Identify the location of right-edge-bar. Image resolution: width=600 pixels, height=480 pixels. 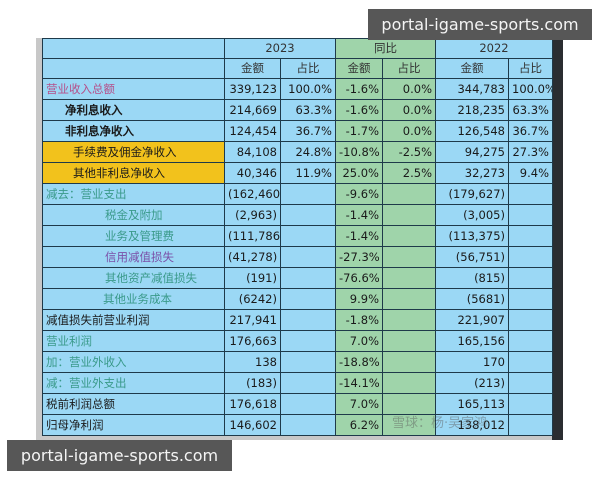
(557, 239).